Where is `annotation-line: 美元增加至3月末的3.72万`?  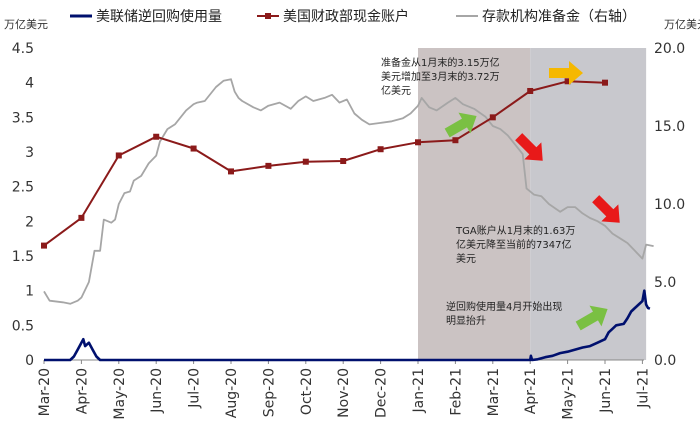 annotation-line: 美元增加至3月末的3.72万 is located at coordinates (440, 76).